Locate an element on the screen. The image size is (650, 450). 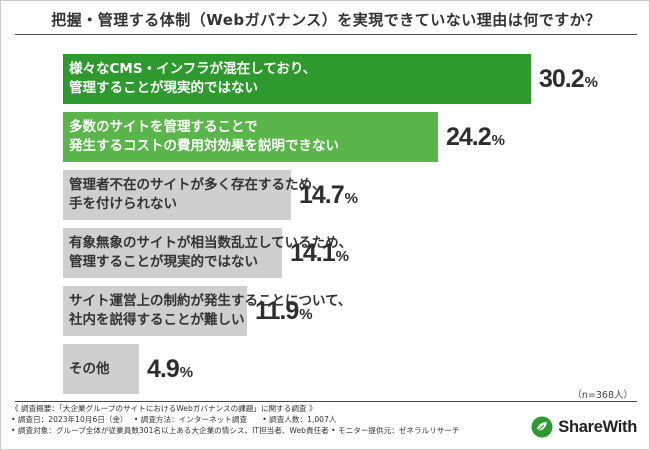
bar-value-label: 24.2% is located at coordinates (475, 137).